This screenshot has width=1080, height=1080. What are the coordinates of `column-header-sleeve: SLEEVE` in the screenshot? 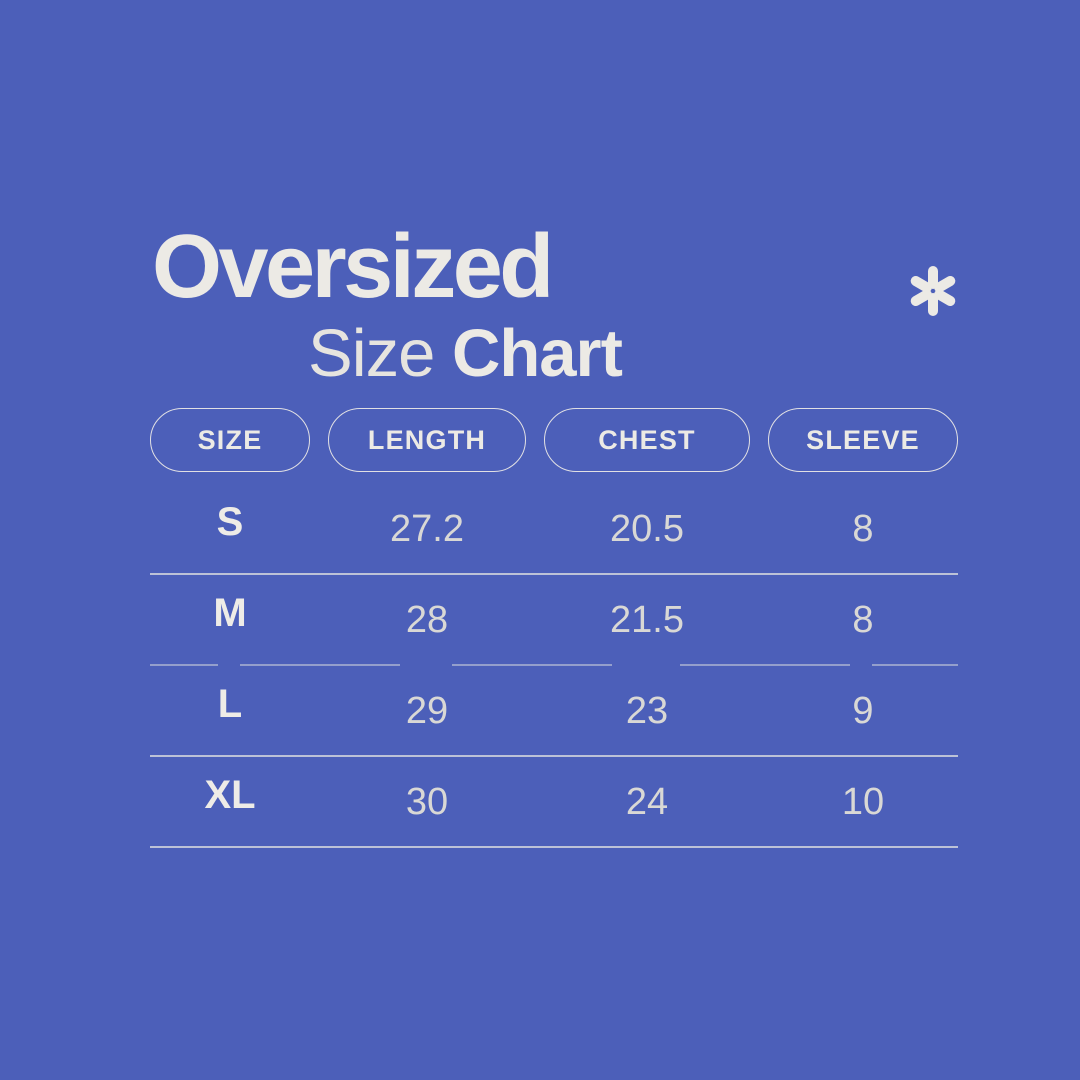 It's located at (863, 440).